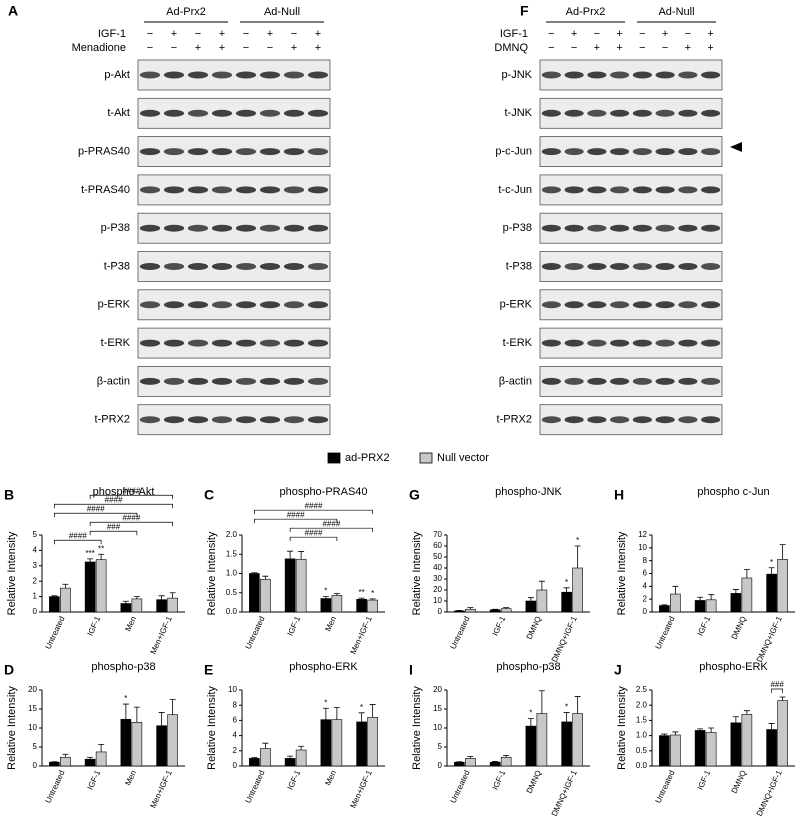  I want to click on y-tick-label: 2, so click(235, 750).